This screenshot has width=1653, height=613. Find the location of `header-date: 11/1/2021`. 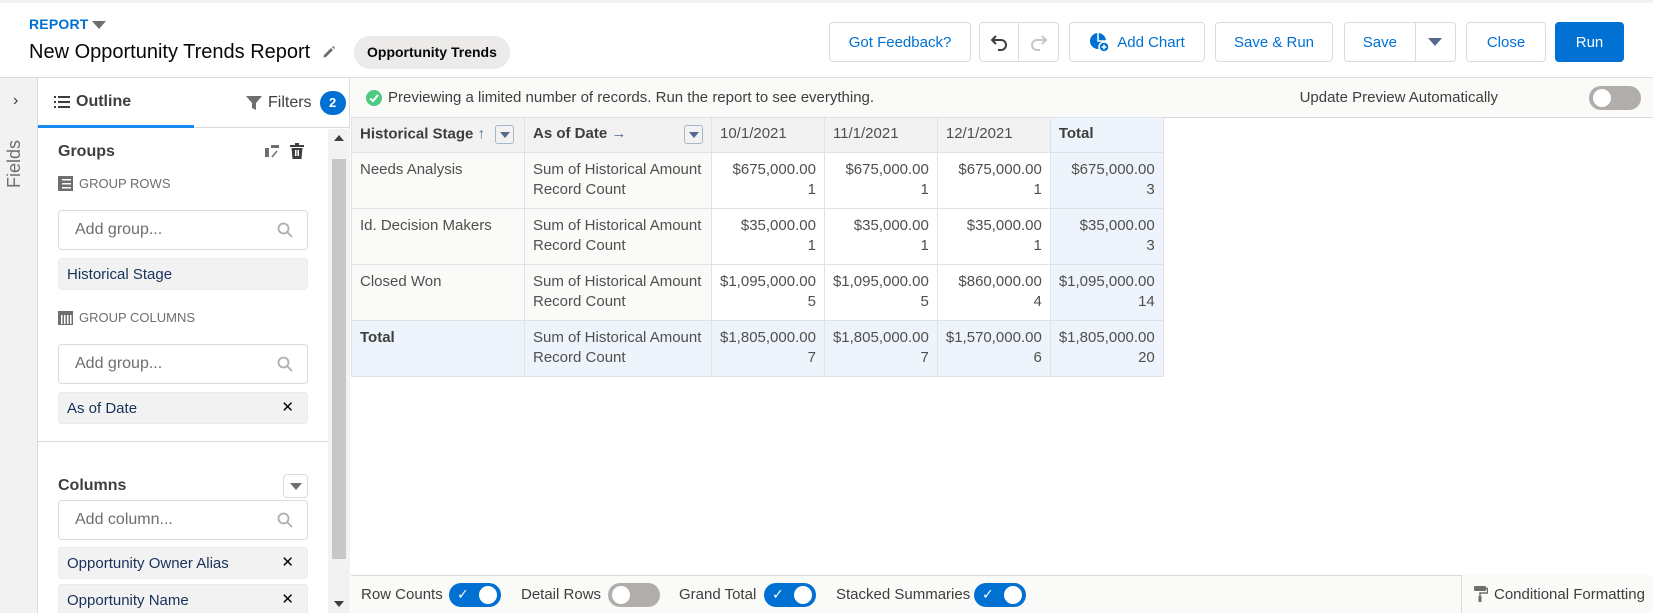

header-date: 11/1/2021 is located at coordinates (880, 135).